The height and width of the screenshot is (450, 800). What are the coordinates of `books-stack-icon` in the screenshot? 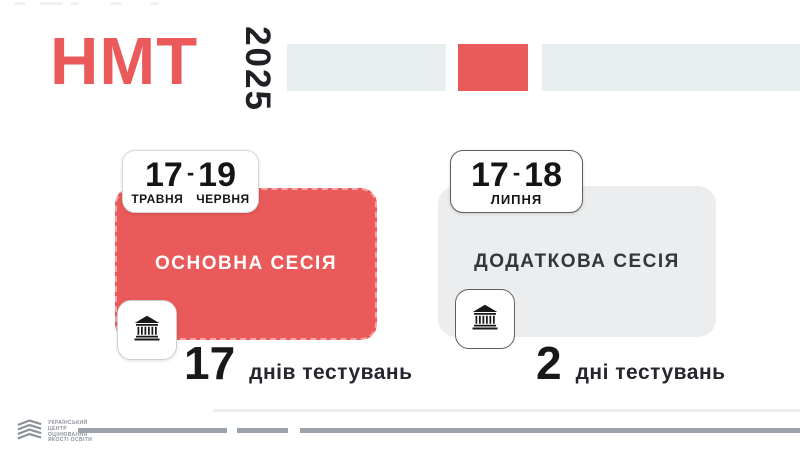 It's located at (29, 432).